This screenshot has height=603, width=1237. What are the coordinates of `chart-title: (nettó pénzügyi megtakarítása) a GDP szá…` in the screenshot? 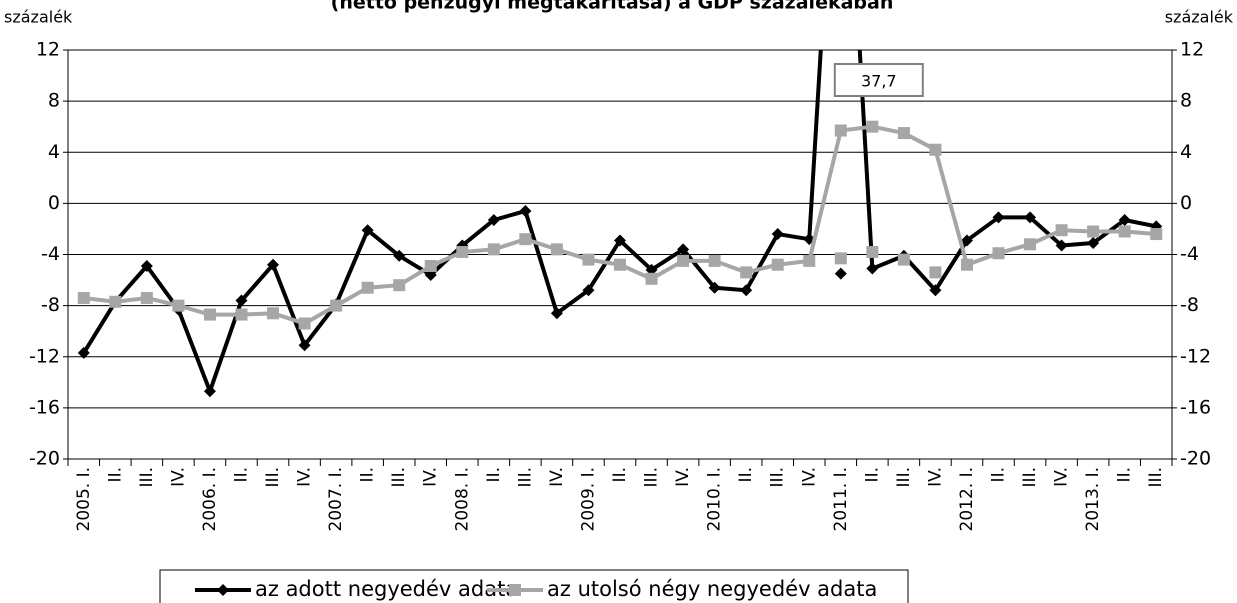 It's located at (612, 7).